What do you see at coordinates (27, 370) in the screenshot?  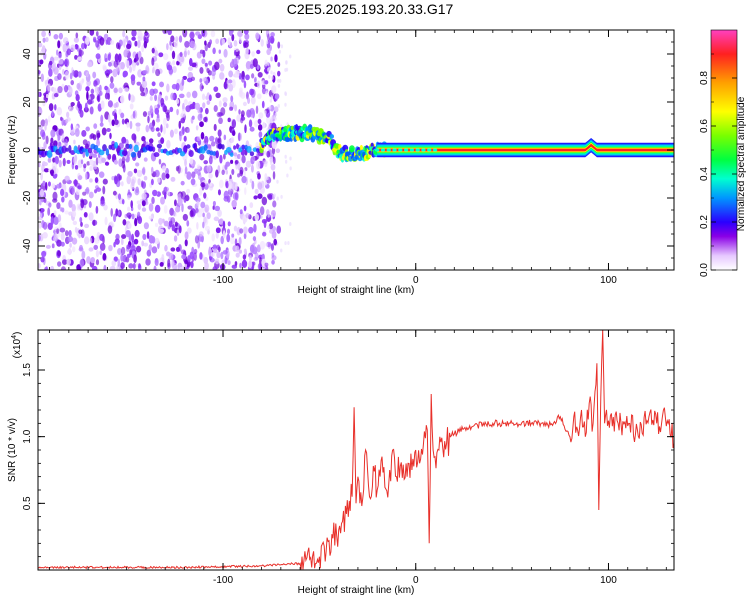 I see `snr-y-tick-label: 1.5` at bounding box center [27, 370].